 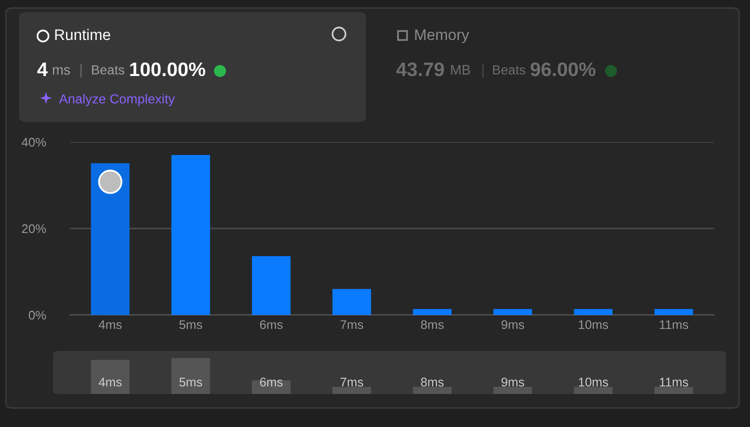 I want to click on text: ms, so click(x=61, y=71).